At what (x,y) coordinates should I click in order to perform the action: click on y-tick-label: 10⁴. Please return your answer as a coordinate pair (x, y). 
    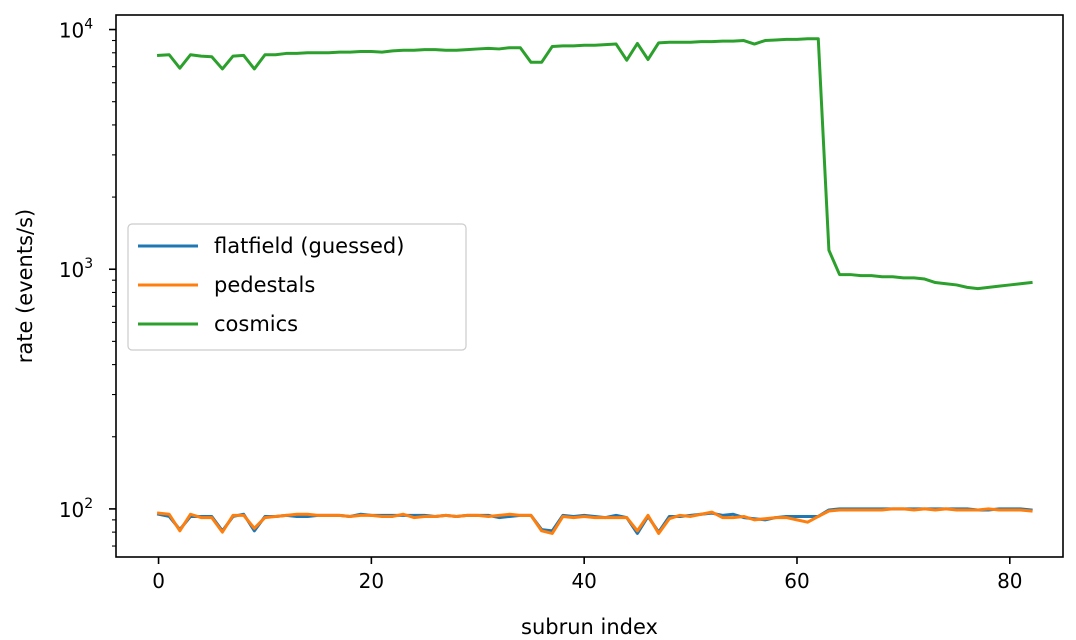
    Looking at the image, I should click on (76, 30).